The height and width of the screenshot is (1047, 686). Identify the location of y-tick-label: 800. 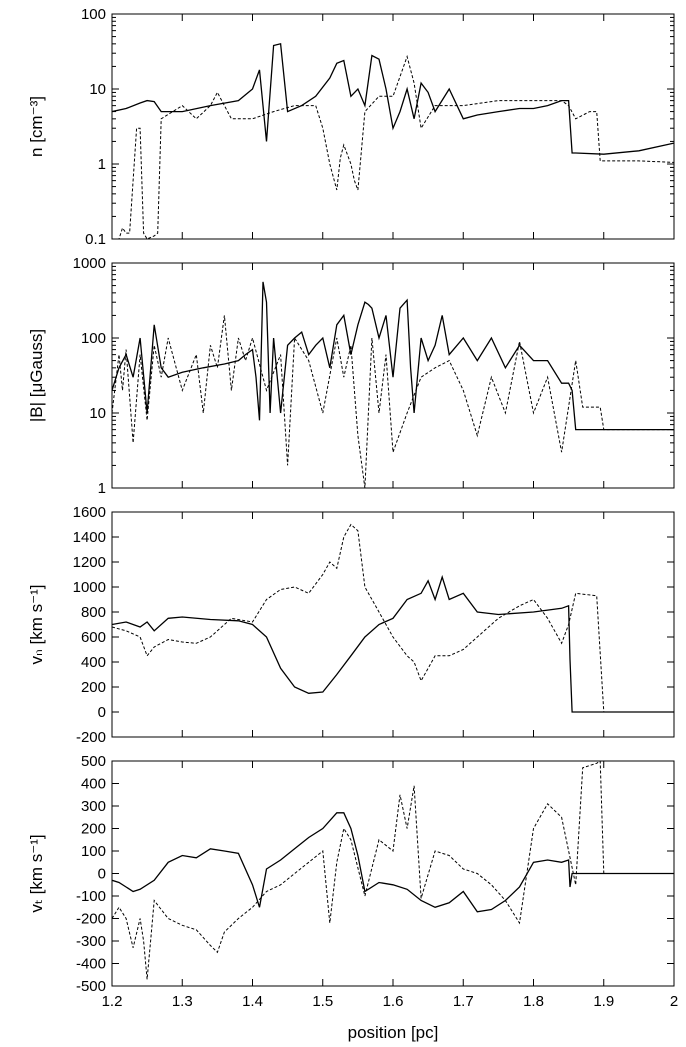
(93, 612).